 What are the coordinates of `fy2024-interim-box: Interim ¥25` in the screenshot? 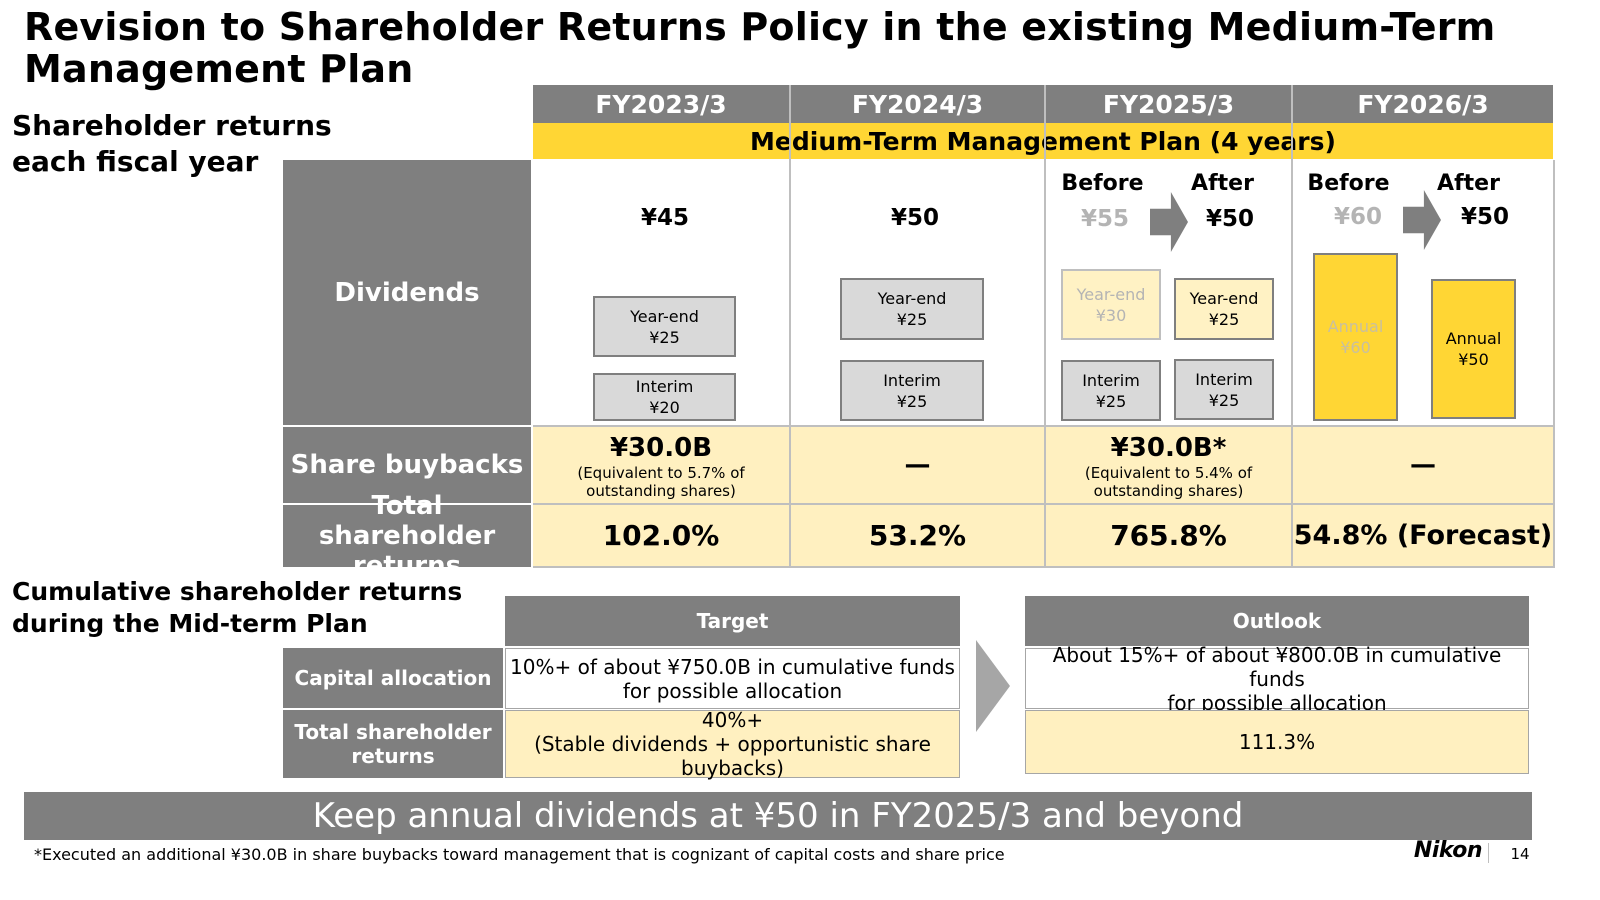 It's located at (912, 390).